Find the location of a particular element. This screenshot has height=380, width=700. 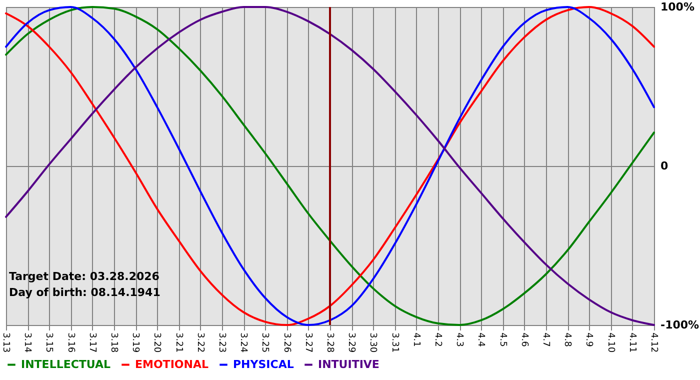

x-tick-label: 3.27 is located at coordinates (307, 342).